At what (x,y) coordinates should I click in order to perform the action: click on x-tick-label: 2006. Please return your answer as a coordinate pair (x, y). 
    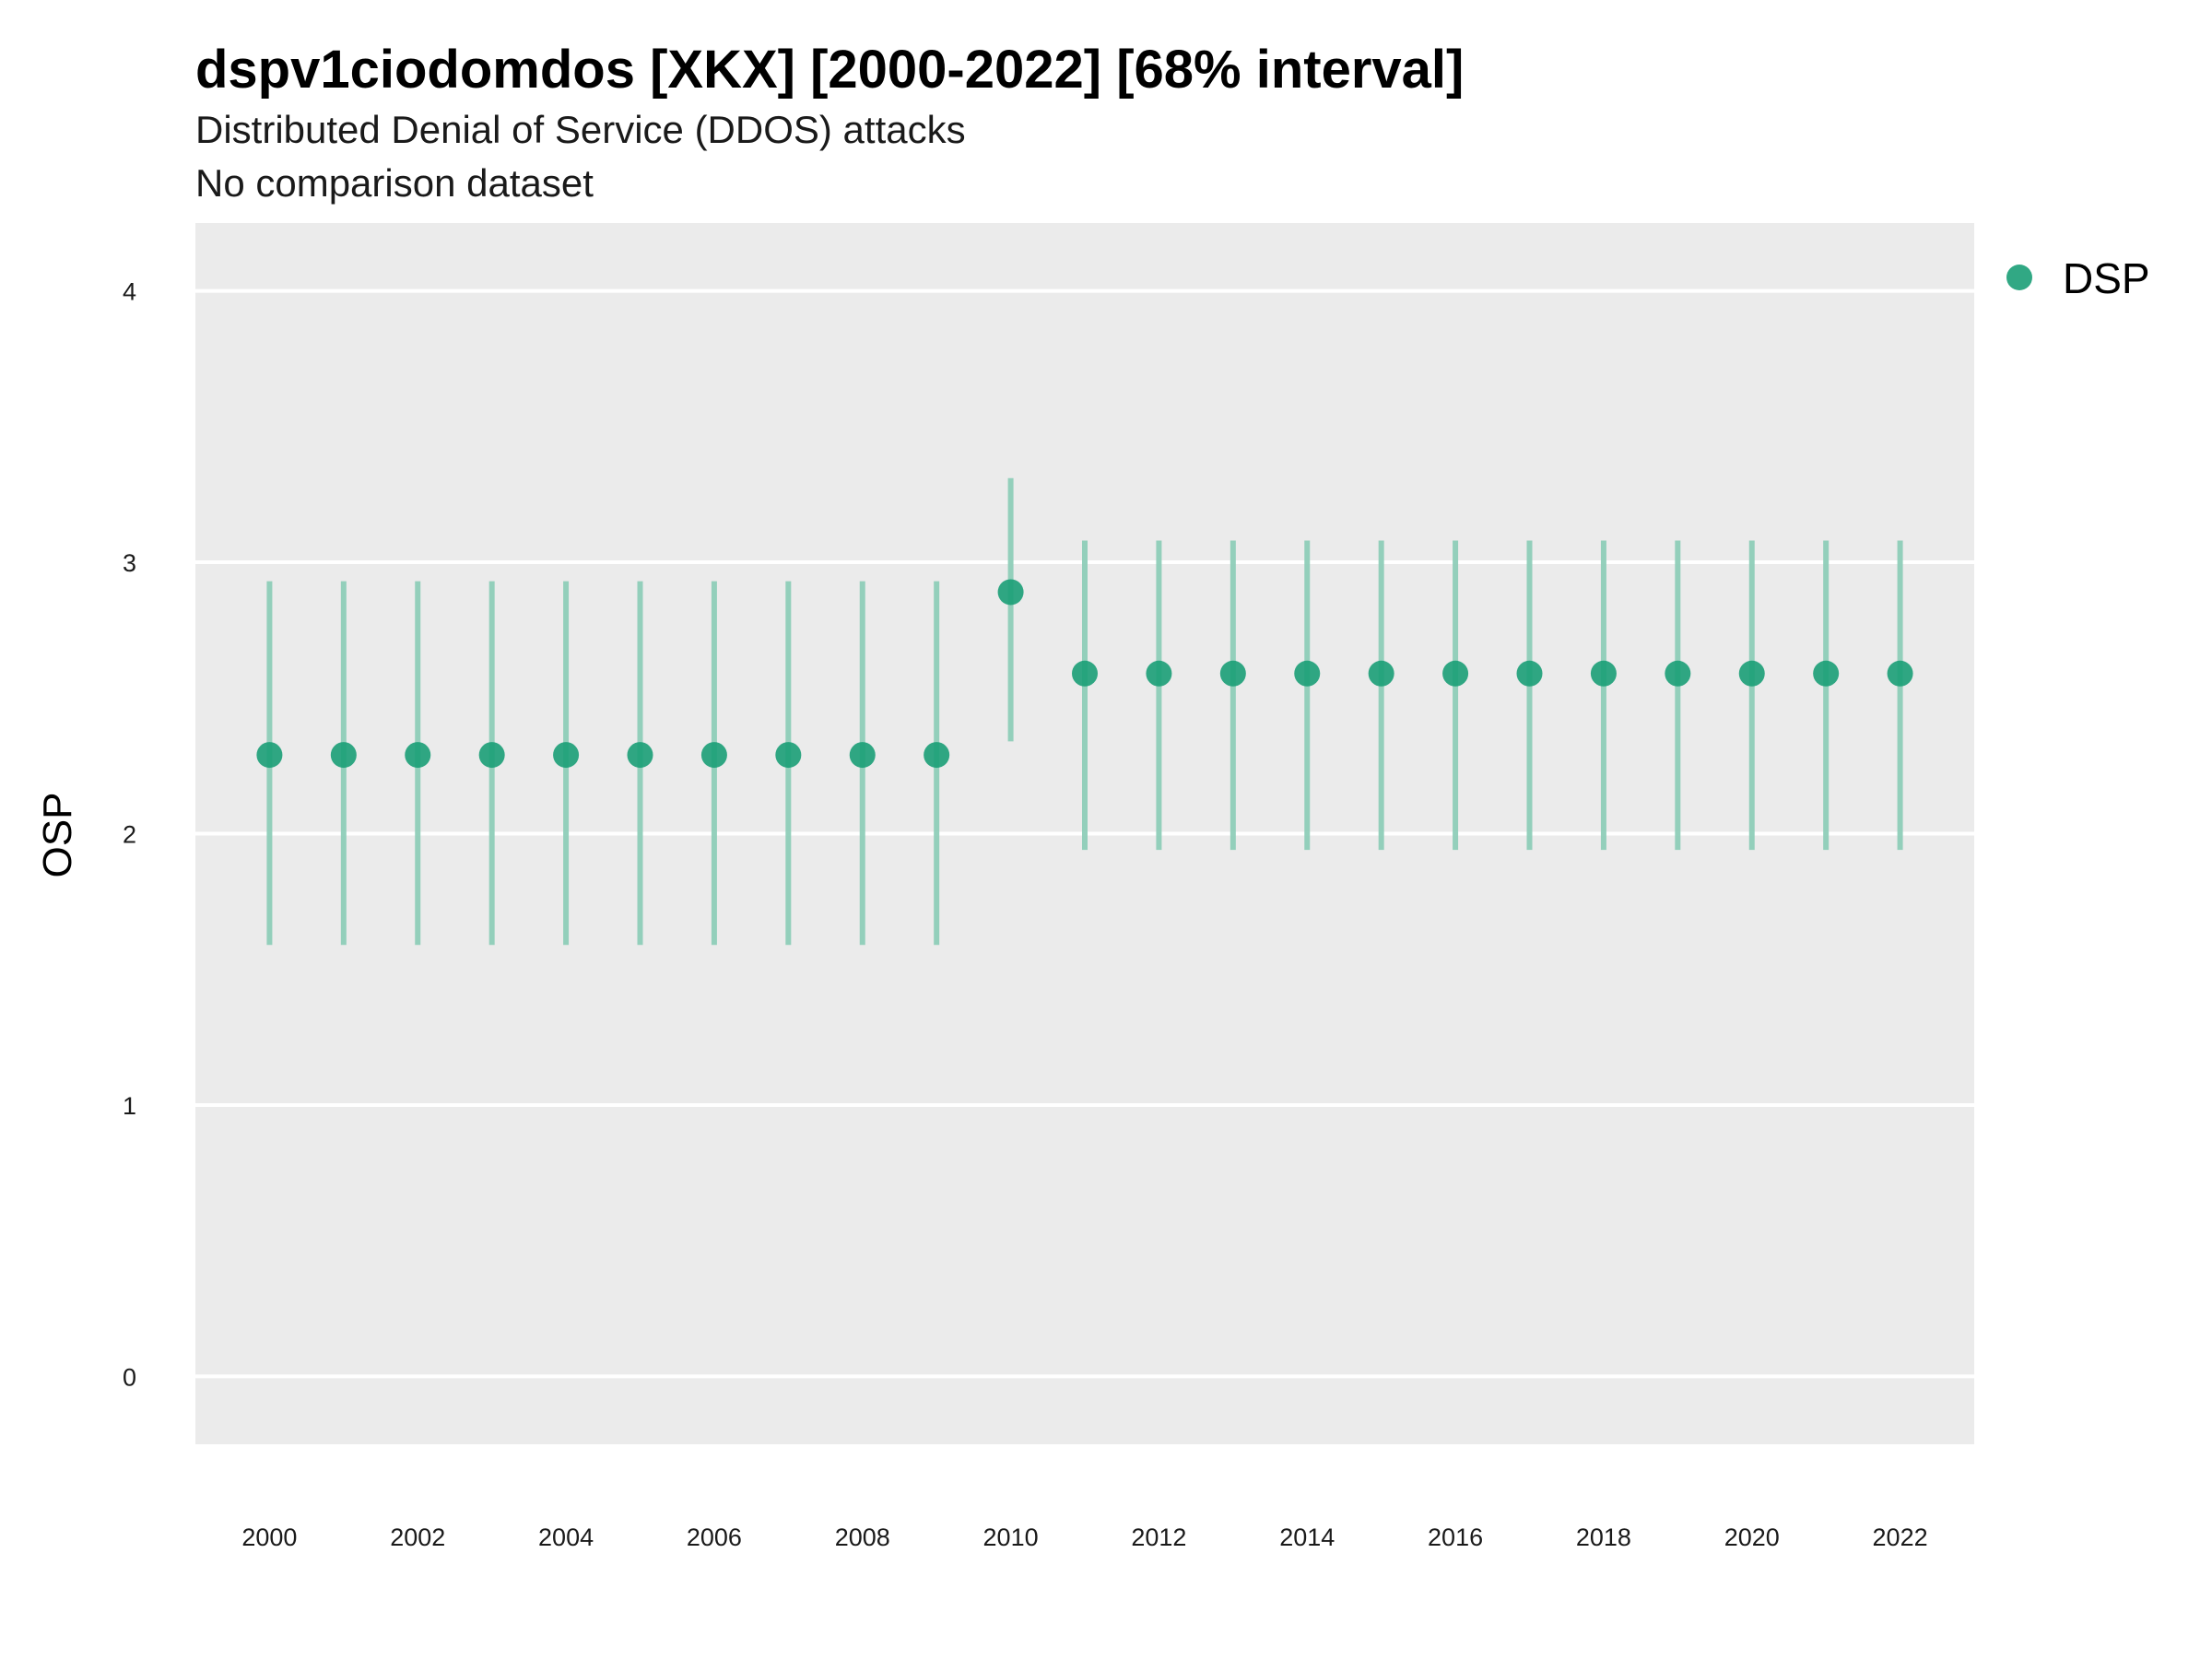
    Looking at the image, I should click on (714, 1537).